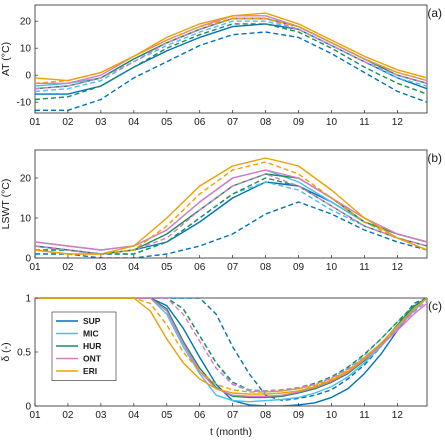  What do you see at coordinates (231, 432) in the screenshot?
I see `x-axis-title: t (month)` at bounding box center [231, 432].